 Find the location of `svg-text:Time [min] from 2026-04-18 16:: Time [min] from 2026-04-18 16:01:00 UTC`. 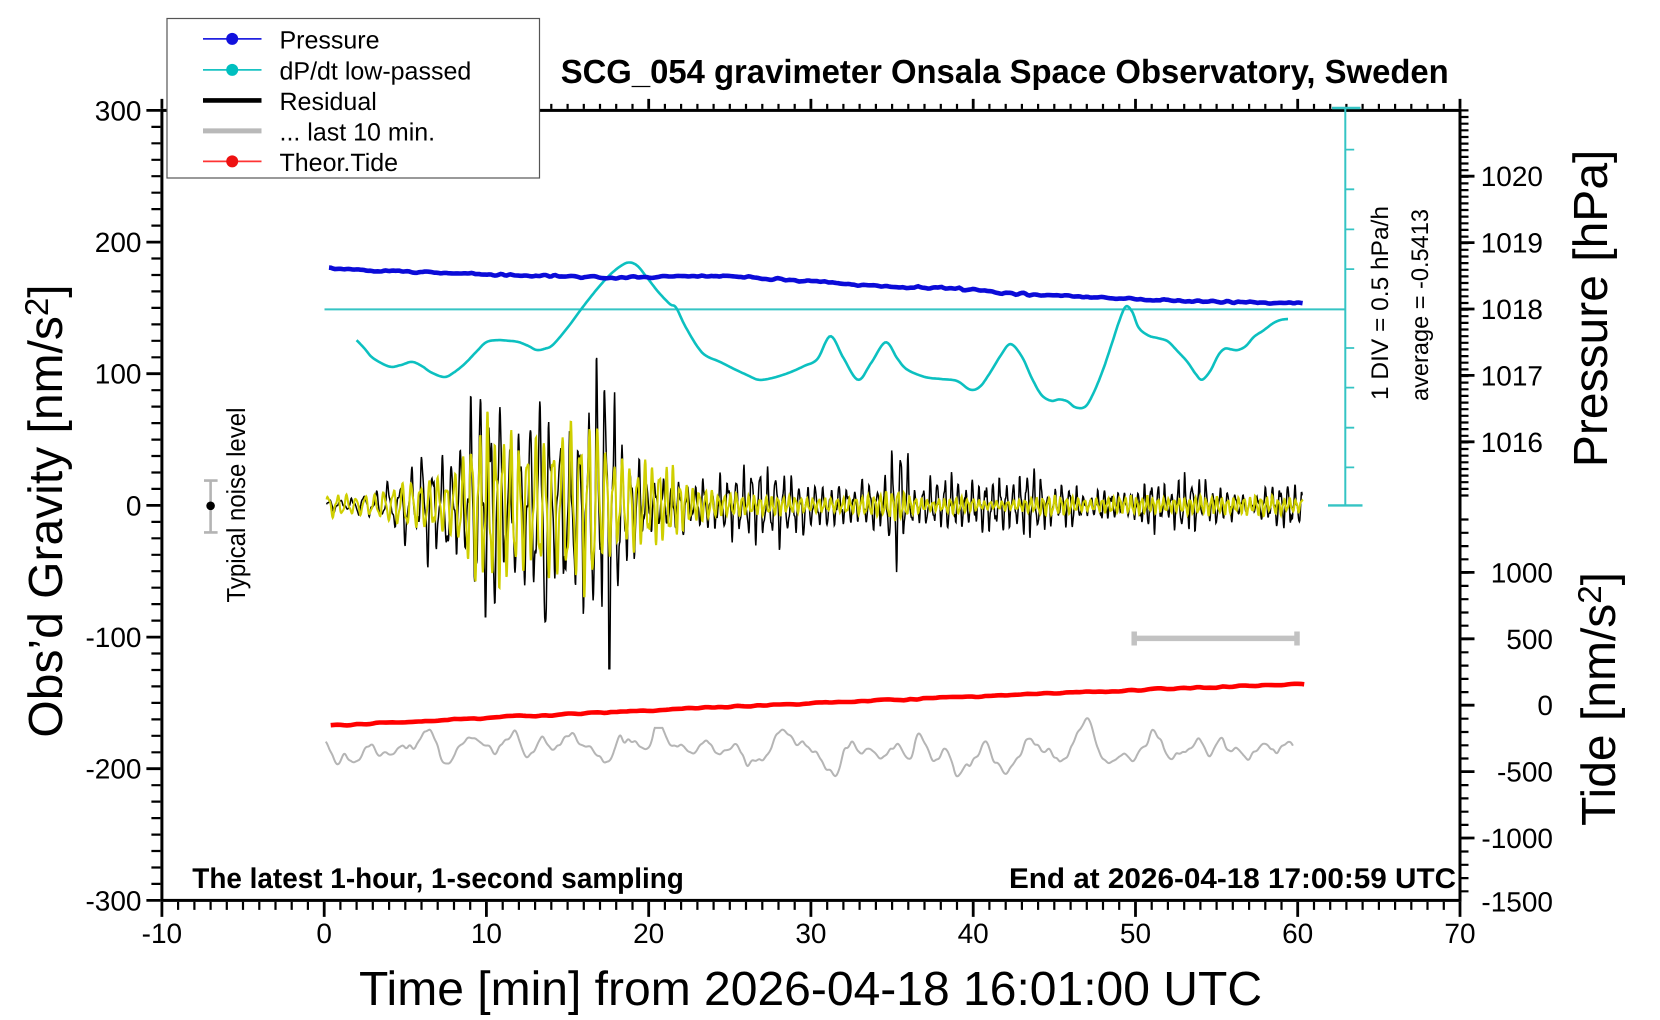

svg-text:Time [min] from 2026-04-18 16:: Time [min] from 2026-04-18 16:01:00 UTC is located at coordinates (810, 989).